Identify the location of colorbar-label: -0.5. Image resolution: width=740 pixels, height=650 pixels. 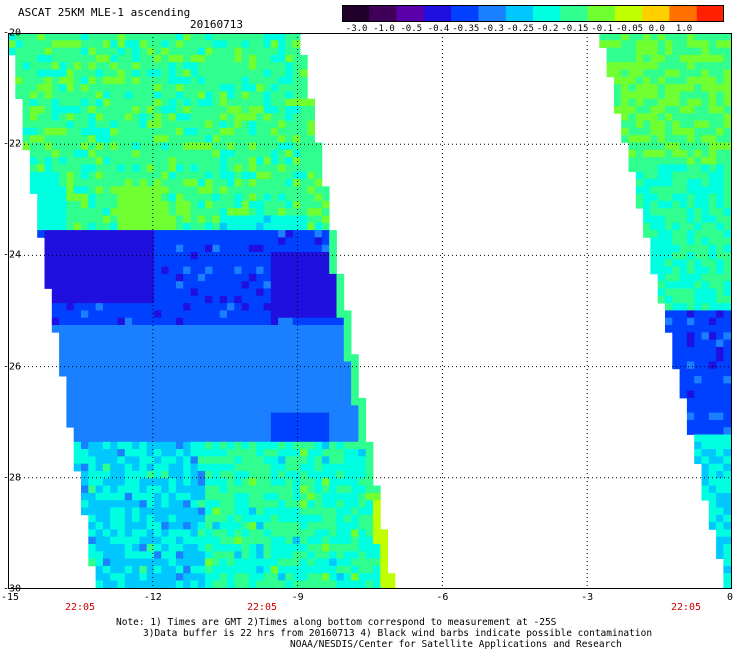
(411, 29).